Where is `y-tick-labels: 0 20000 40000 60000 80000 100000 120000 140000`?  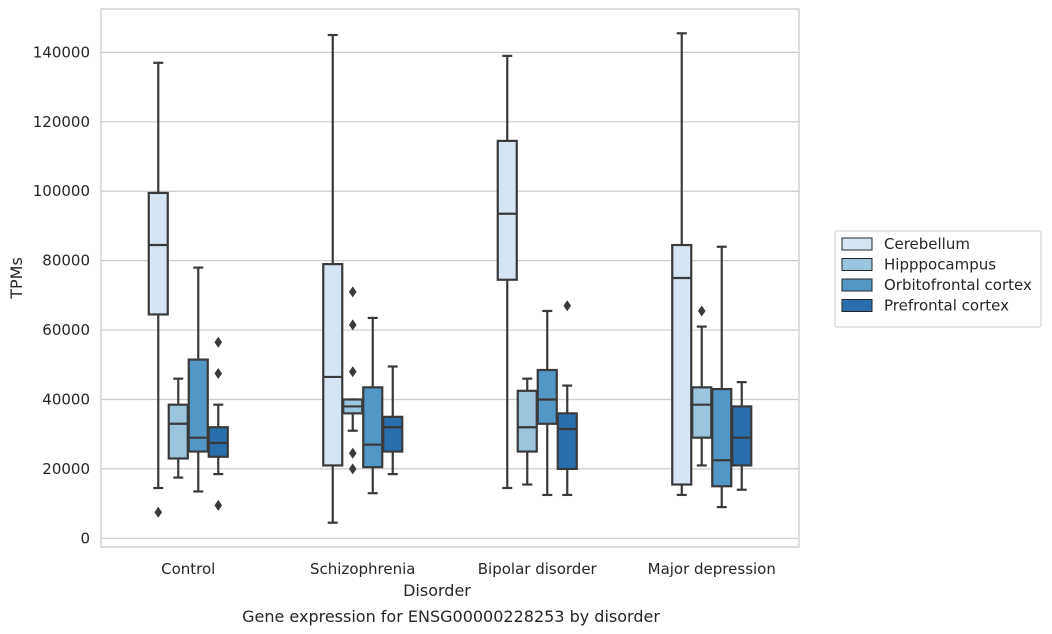 y-tick-labels: 0 20000 40000 60000 80000 100000 120000 140000 is located at coordinates (61, 295).